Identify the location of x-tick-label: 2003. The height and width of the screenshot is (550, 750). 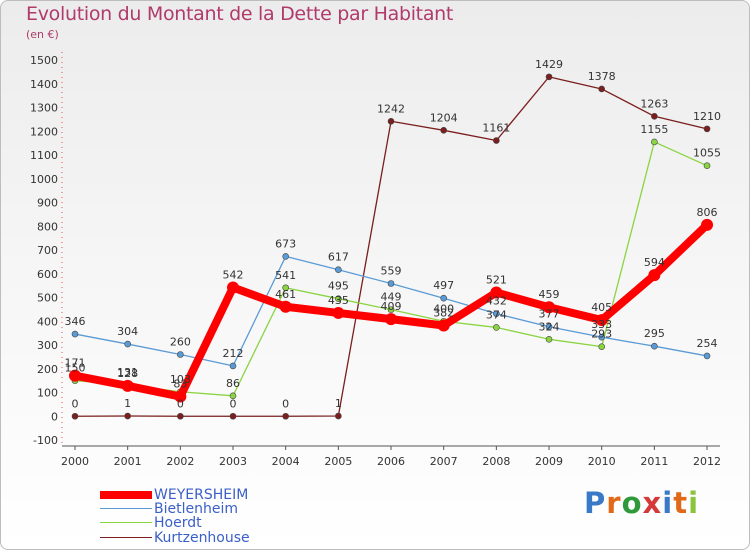
(233, 461).